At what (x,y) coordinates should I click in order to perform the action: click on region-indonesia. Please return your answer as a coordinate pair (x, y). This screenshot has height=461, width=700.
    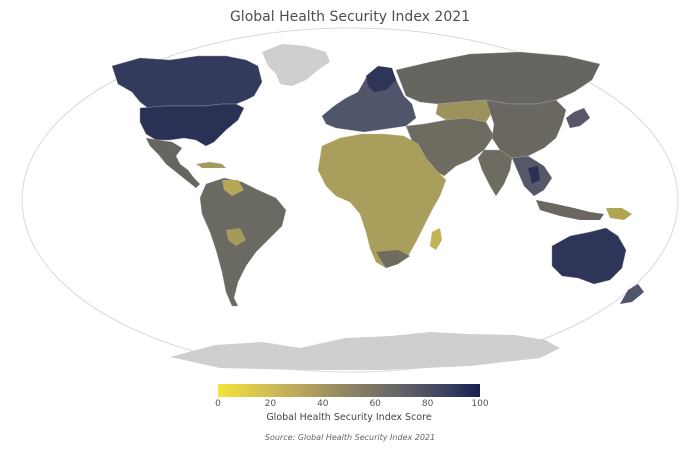
    Looking at the image, I should click on (570, 210).